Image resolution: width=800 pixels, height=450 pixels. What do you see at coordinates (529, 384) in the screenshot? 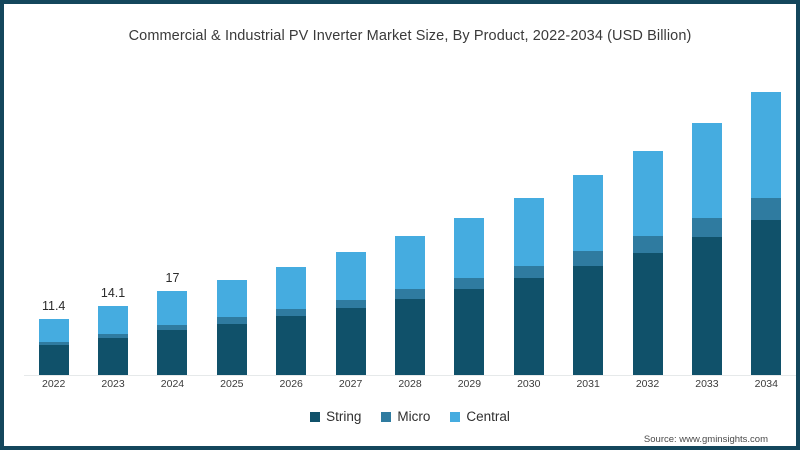
I see `x-axis-tick-2030: 2030` at bounding box center [529, 384].